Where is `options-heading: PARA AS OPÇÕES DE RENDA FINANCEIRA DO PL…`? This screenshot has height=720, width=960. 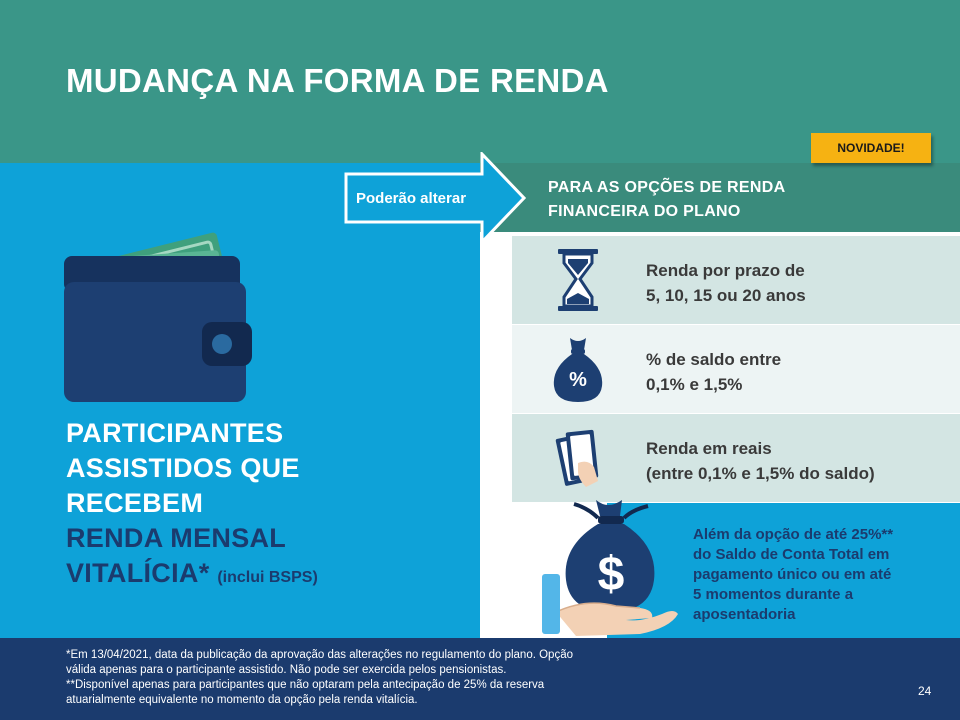 options-heading: PARA AS OPÇÕES DE RENDA FINANCEIRA DO PL… is located at coordinates (666, 200).